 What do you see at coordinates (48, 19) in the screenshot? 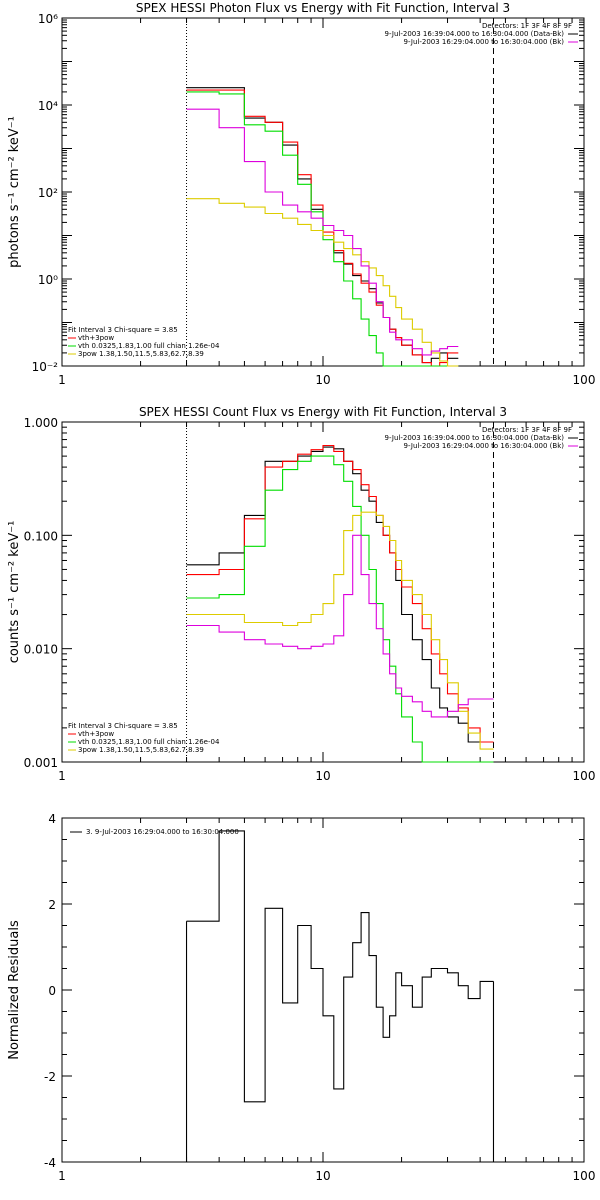
I see `y-tick-label: 10⁶` at bounding box center [48, 19].